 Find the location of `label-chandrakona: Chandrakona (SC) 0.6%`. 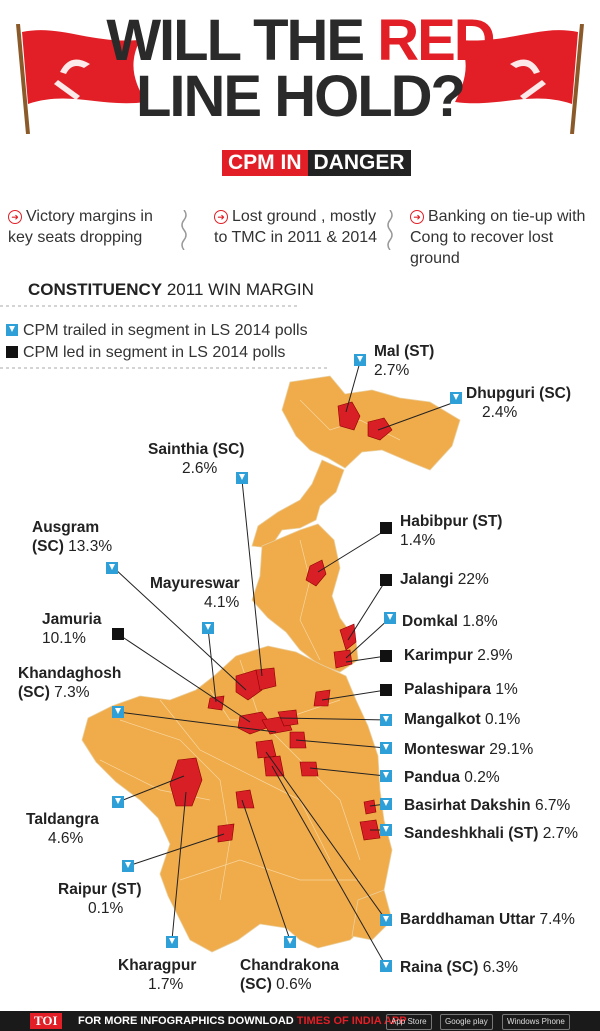

label-chandrakona: Chandrakona (SC) 0.6% is located at coordinates (289, 975).